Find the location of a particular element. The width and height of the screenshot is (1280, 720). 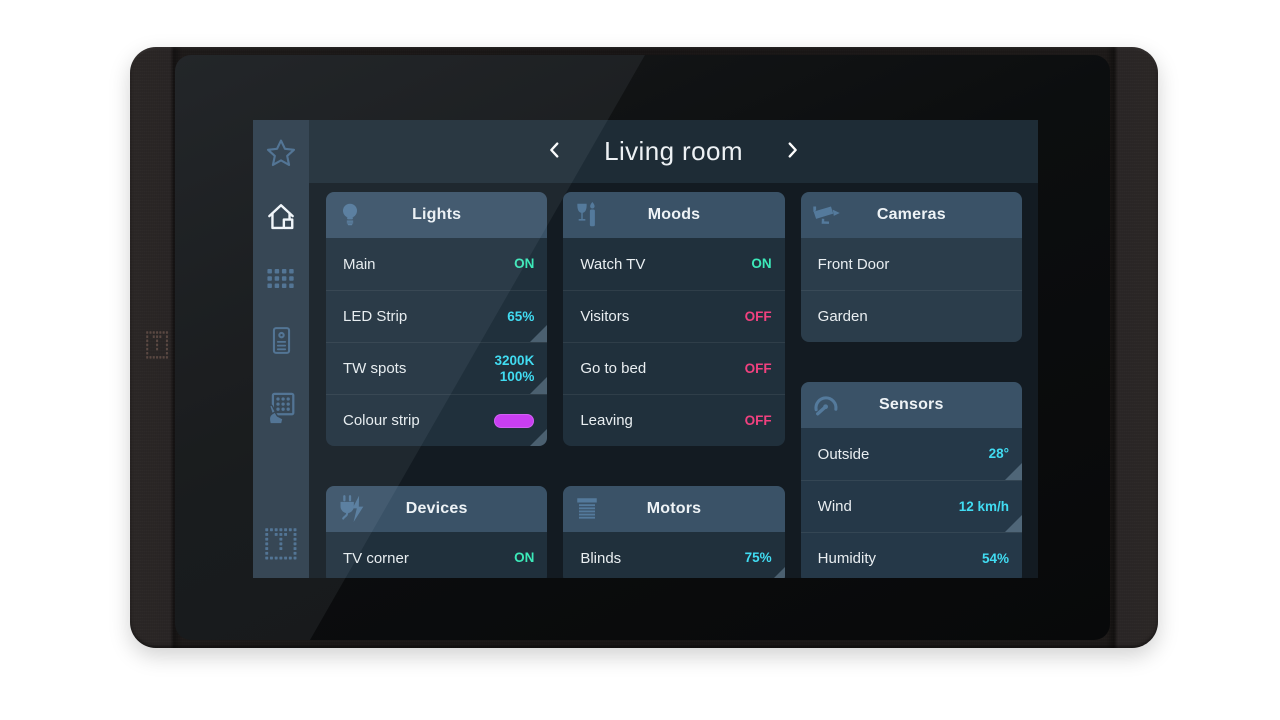

row-label: Outside is located at coordinates (843, 454).